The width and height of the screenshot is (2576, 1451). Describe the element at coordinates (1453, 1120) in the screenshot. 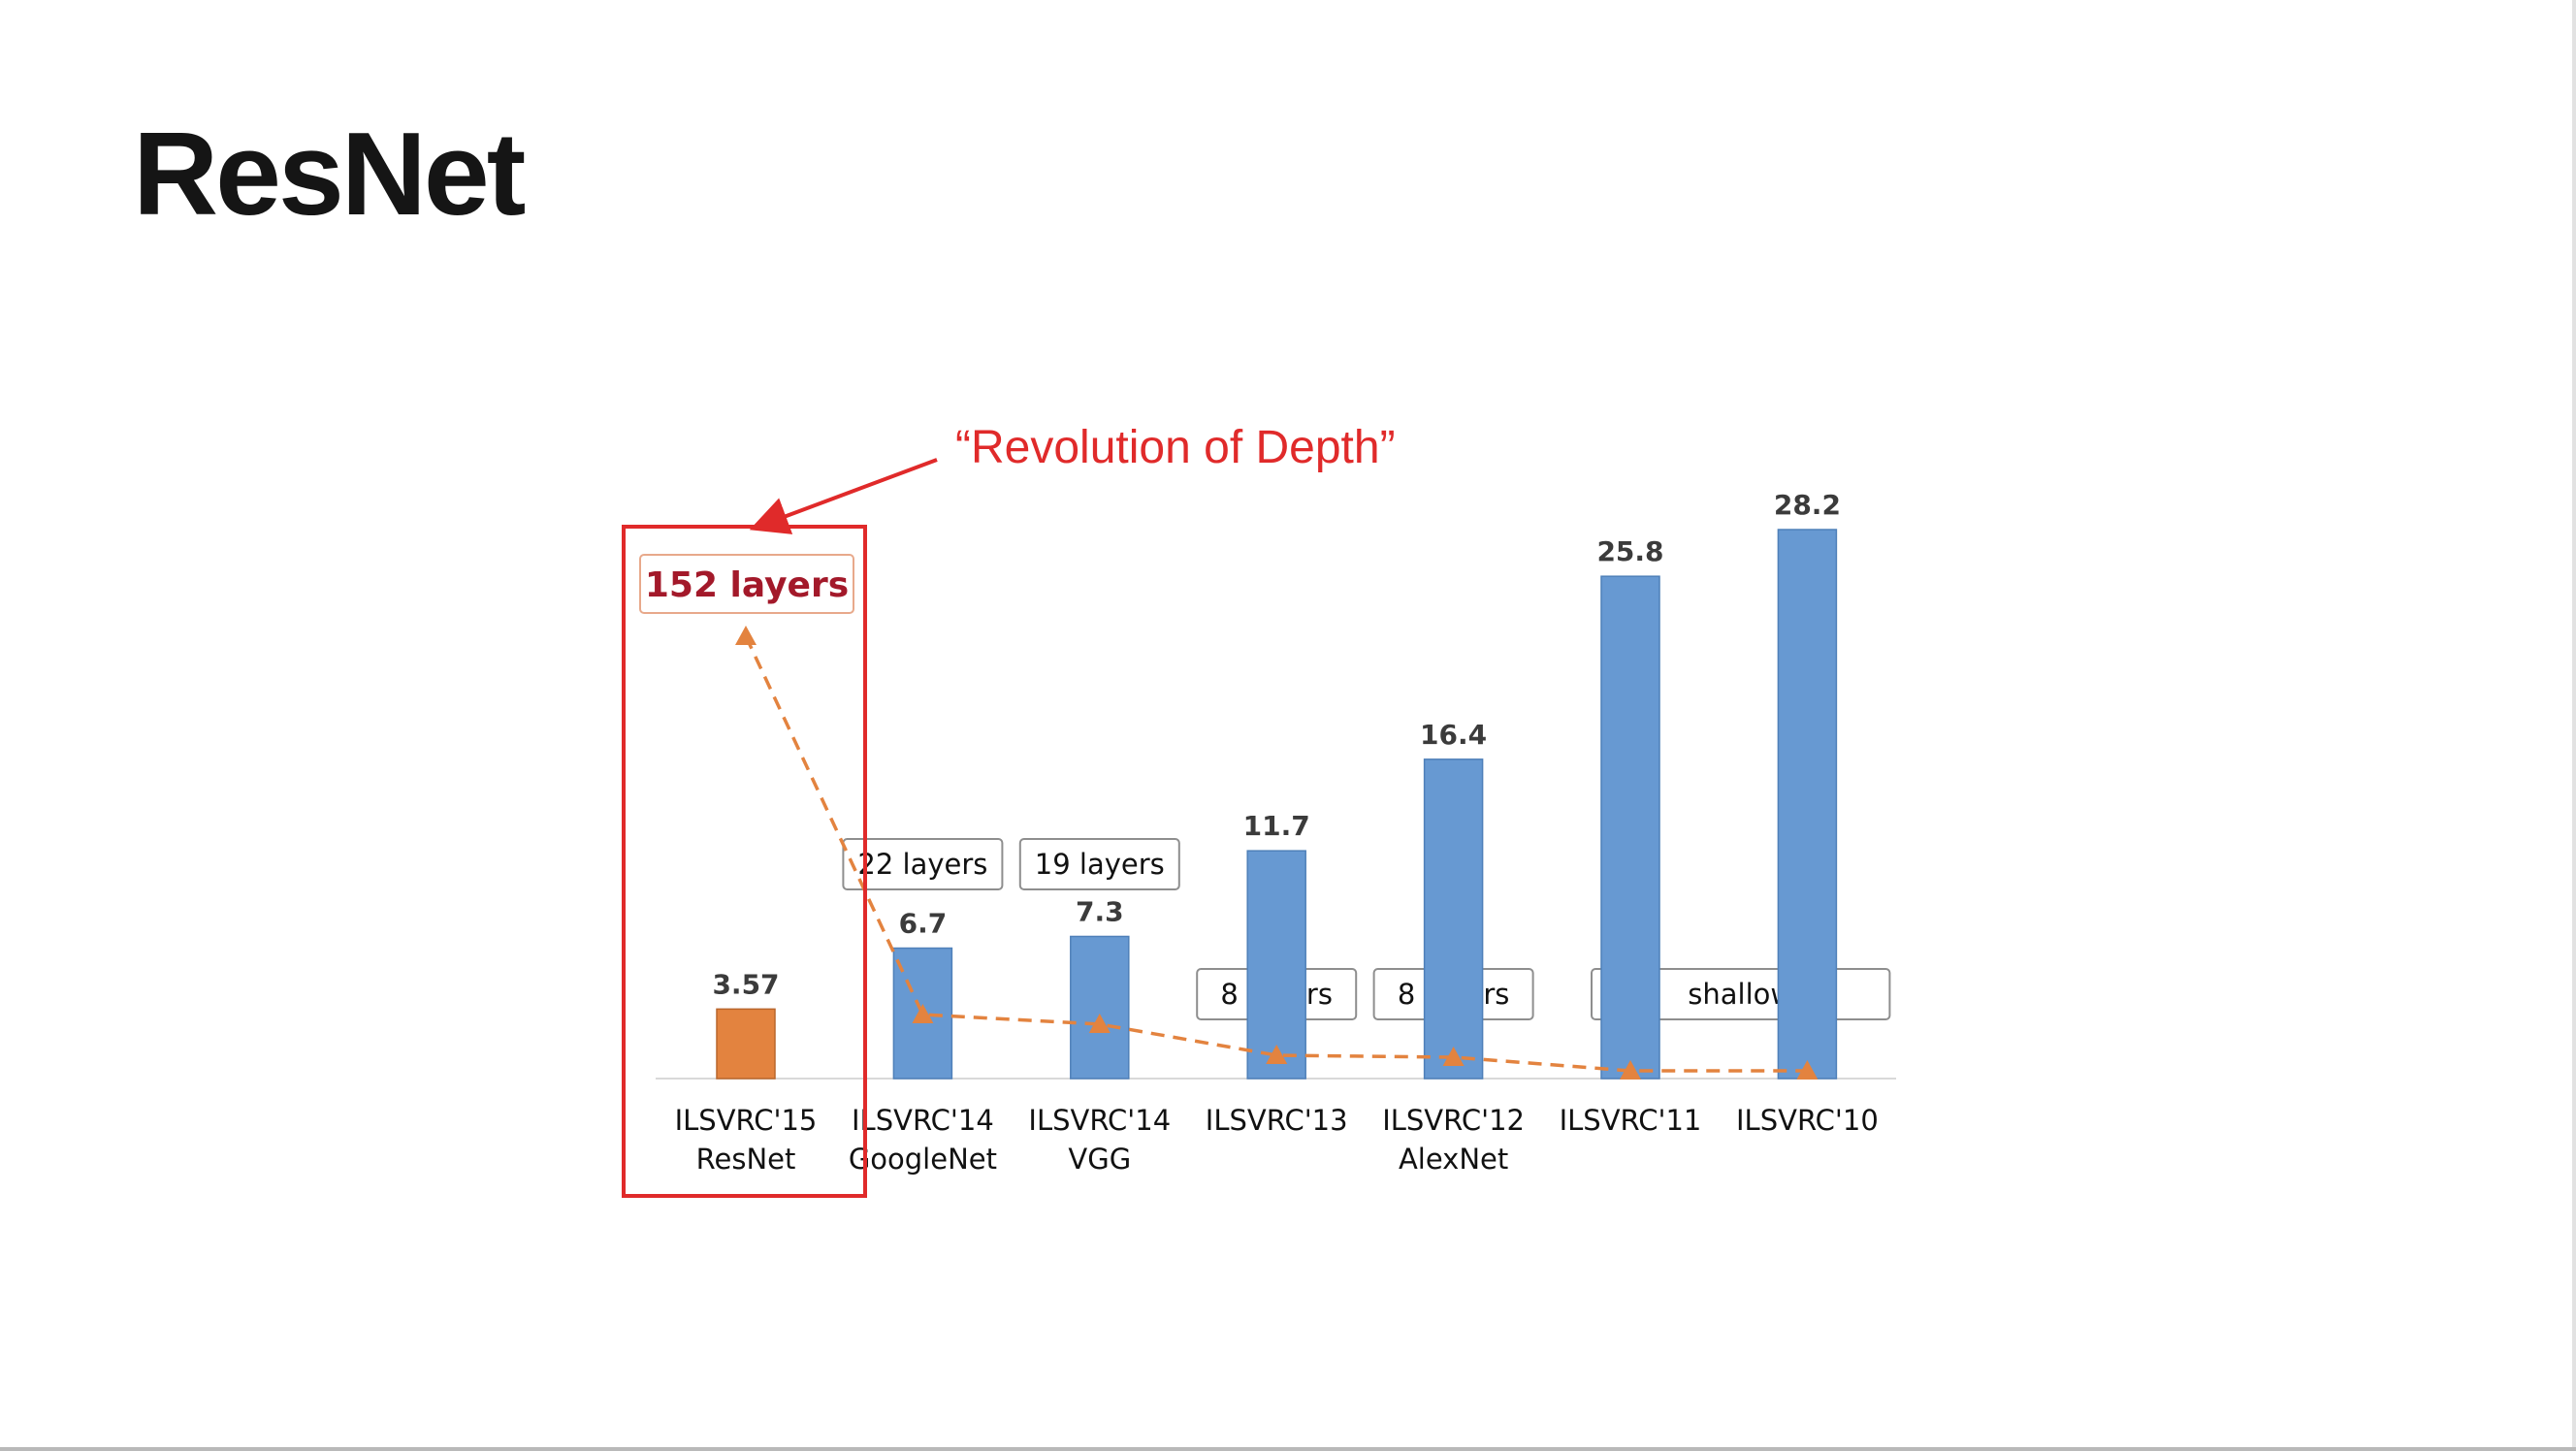

I see `category-label-4: ILSVRC'12` at that location.